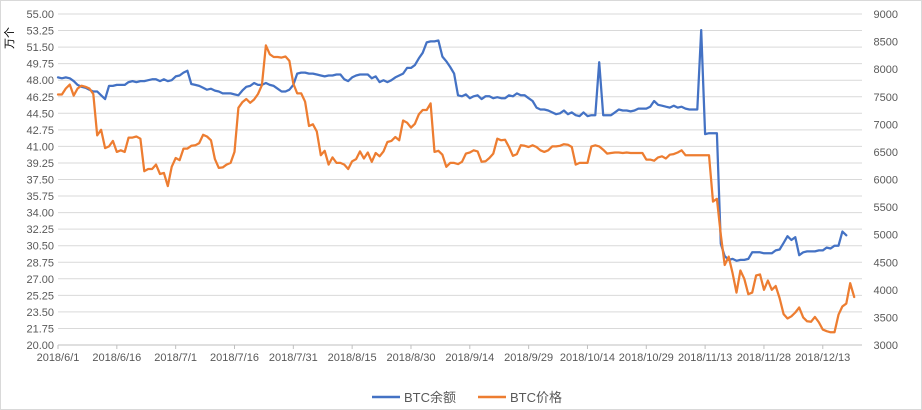  I want to click on x-tick-label: 2018/9/14, so click(469, 358).